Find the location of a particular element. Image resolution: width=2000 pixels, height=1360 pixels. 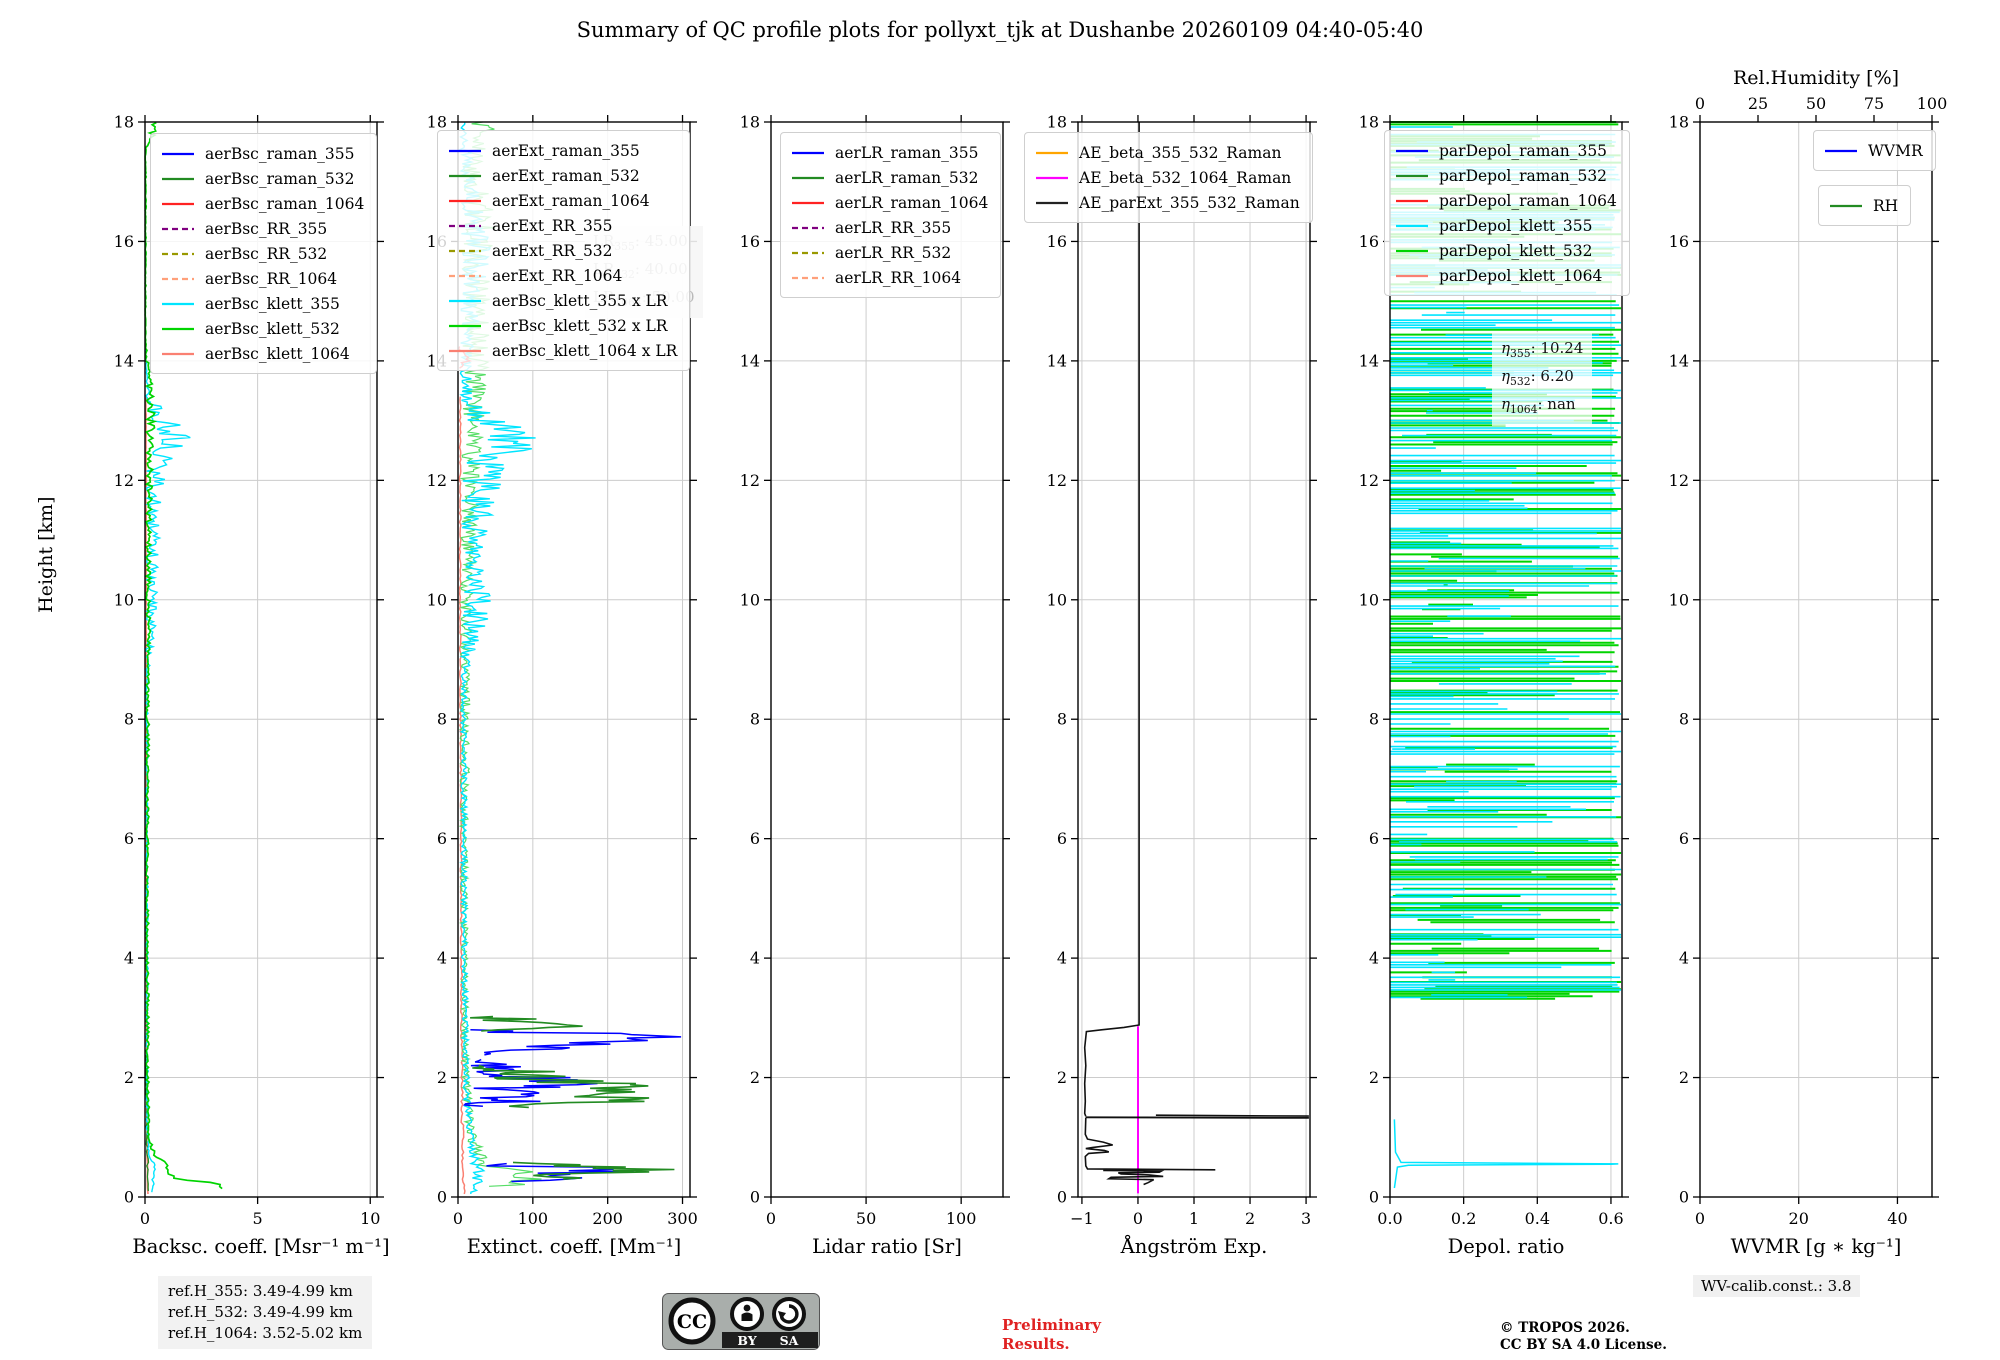

x-axis-title: WVMR [g ∗ kg⁻¹] is located at coordinates (1816, 1246).